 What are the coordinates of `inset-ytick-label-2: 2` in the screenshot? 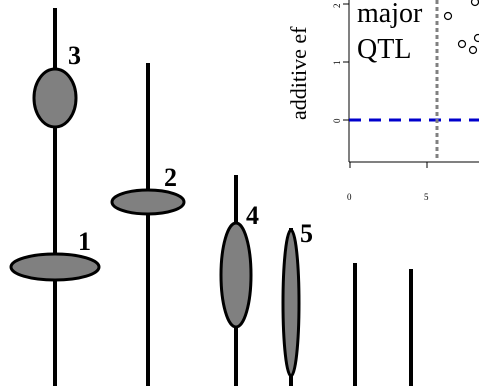 It's located at (337, 6).